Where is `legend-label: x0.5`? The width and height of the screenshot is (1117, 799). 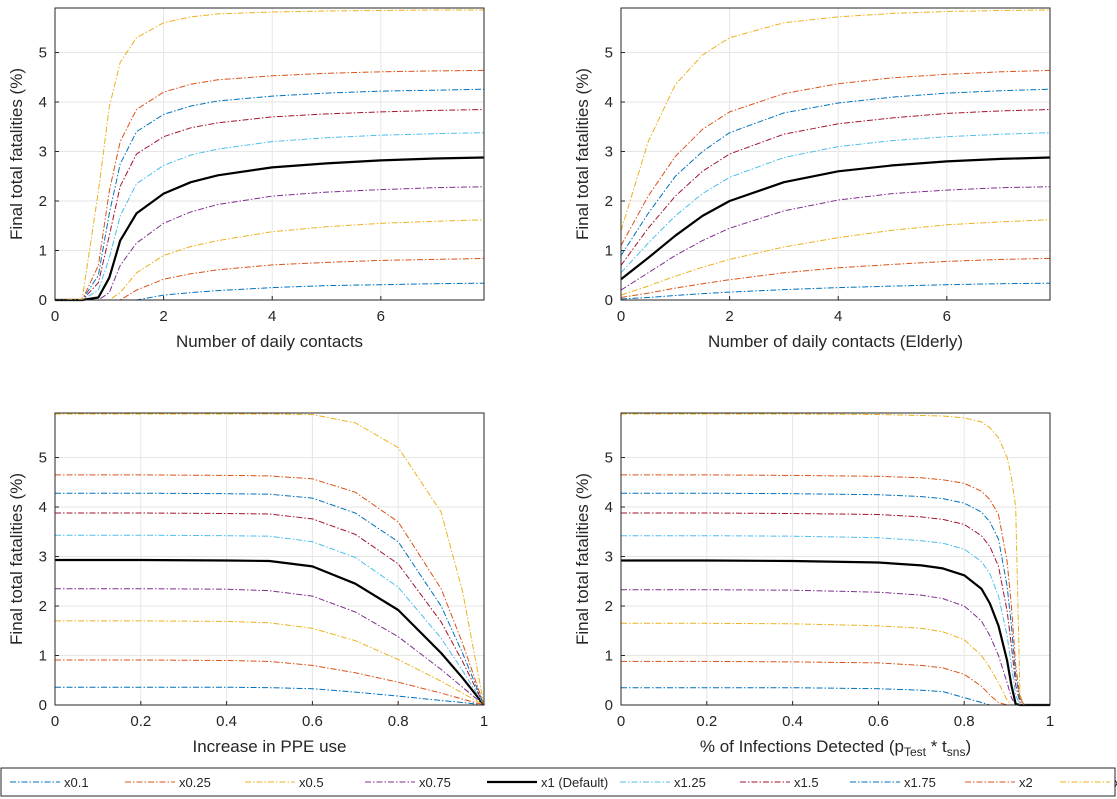
legend-label: x0.5 is located at coordinates (311, 782).